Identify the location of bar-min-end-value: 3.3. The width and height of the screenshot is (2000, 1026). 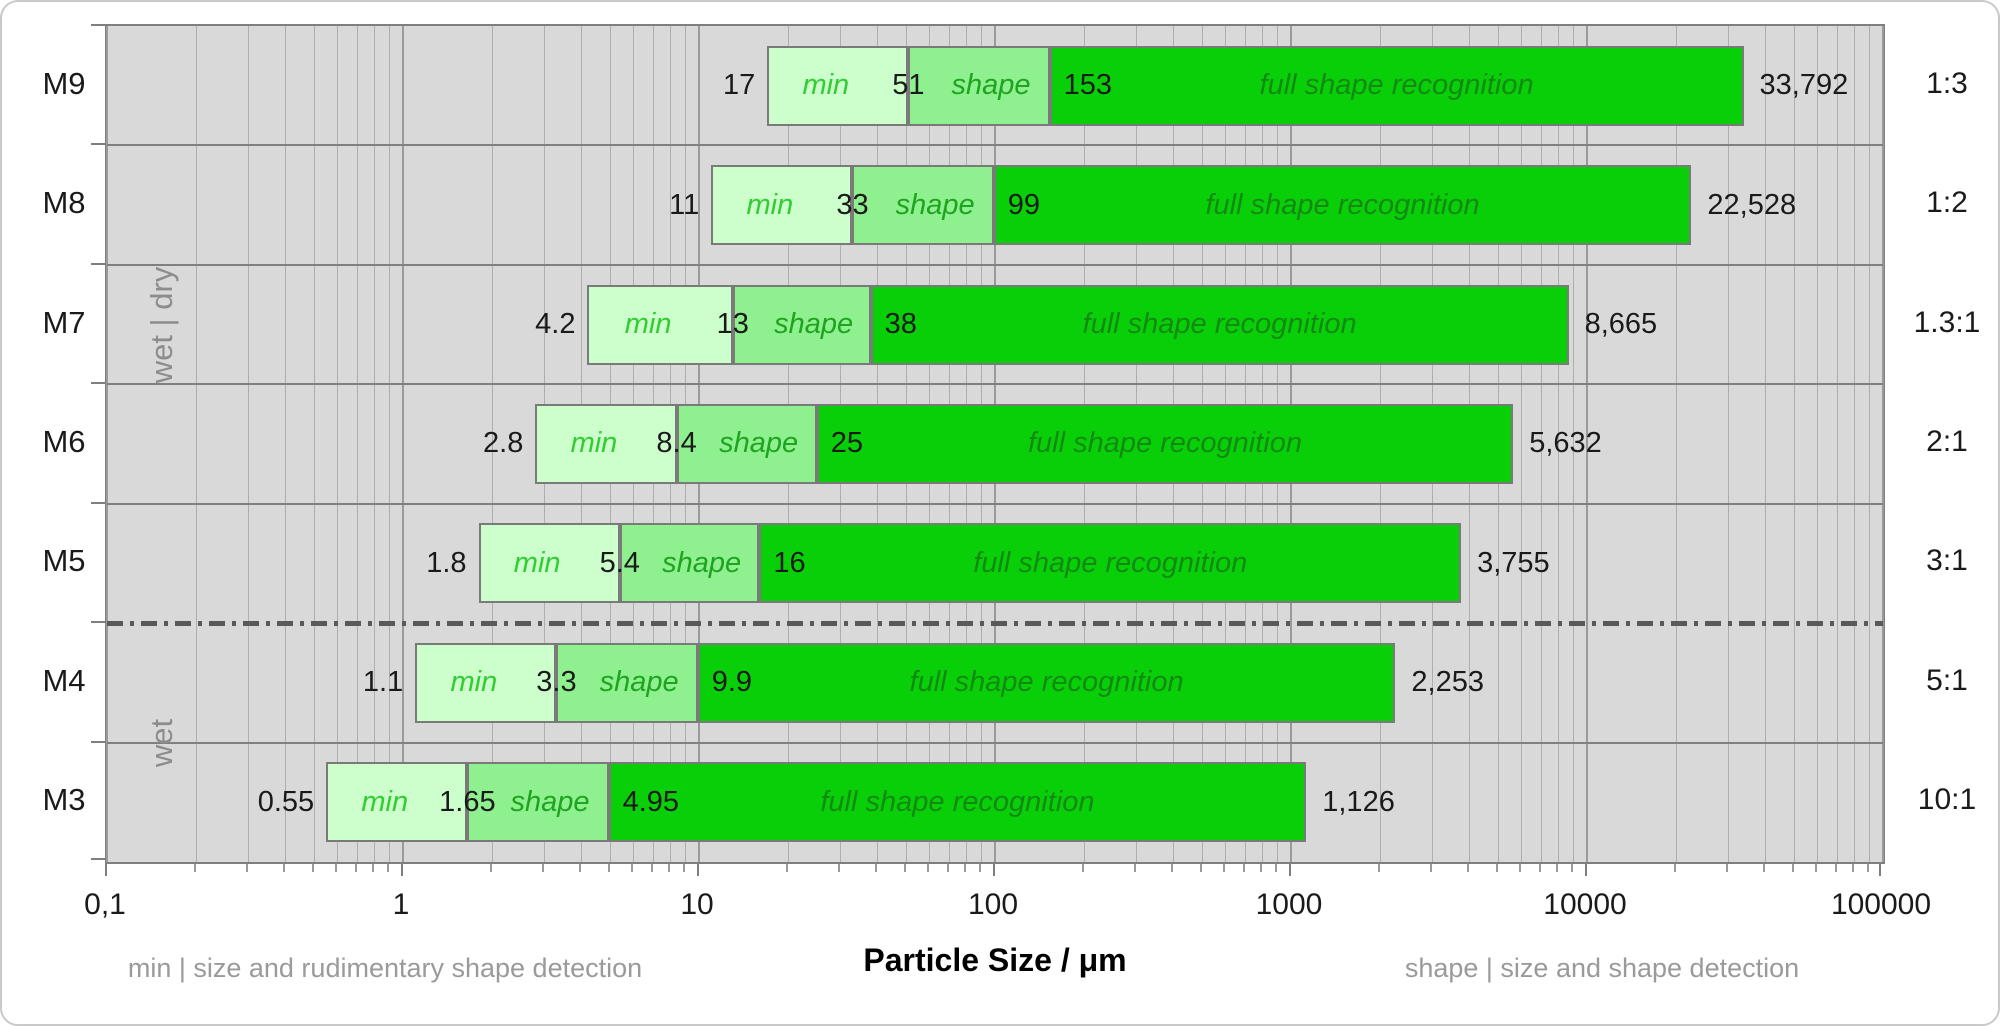
(556, 682).